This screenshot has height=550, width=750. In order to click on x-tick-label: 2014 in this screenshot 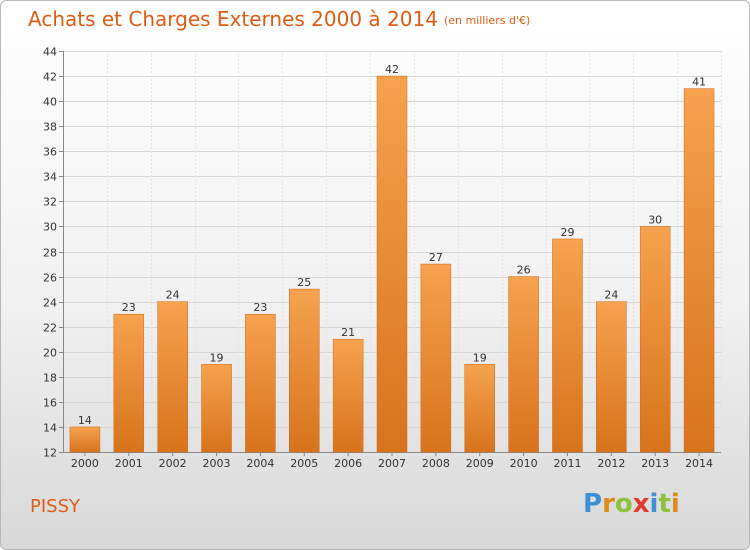, I will do `click(699, 463)`.